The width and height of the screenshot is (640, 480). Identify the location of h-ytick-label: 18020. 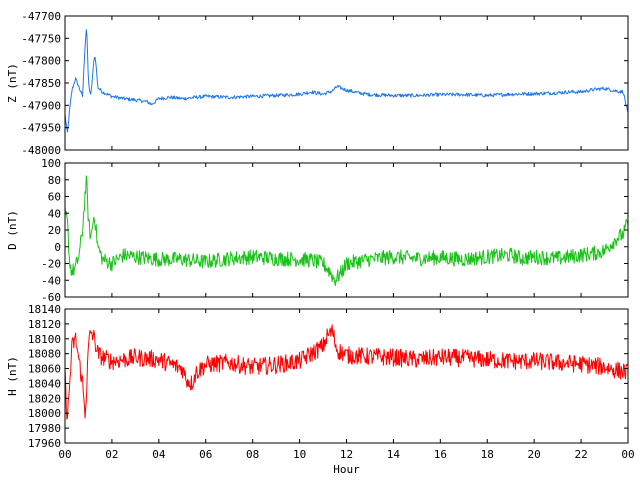
(44, 398).